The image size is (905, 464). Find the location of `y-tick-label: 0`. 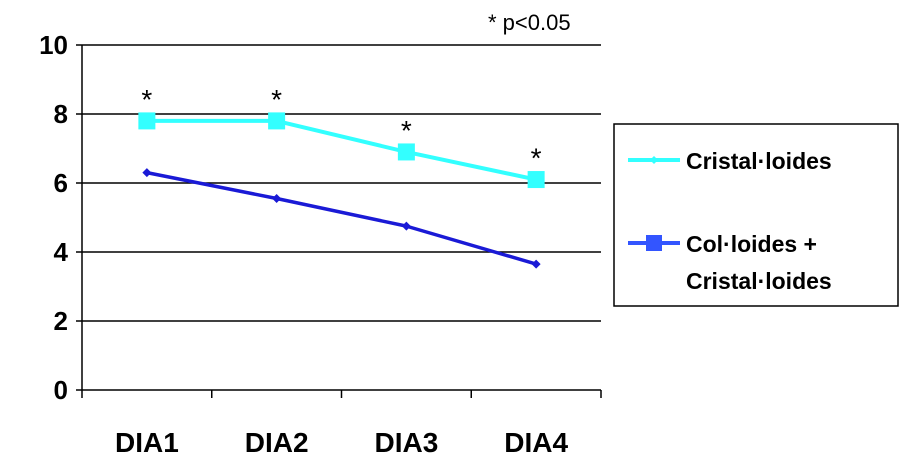

y-tick-label: 0 is located at coordinates (61, 390).